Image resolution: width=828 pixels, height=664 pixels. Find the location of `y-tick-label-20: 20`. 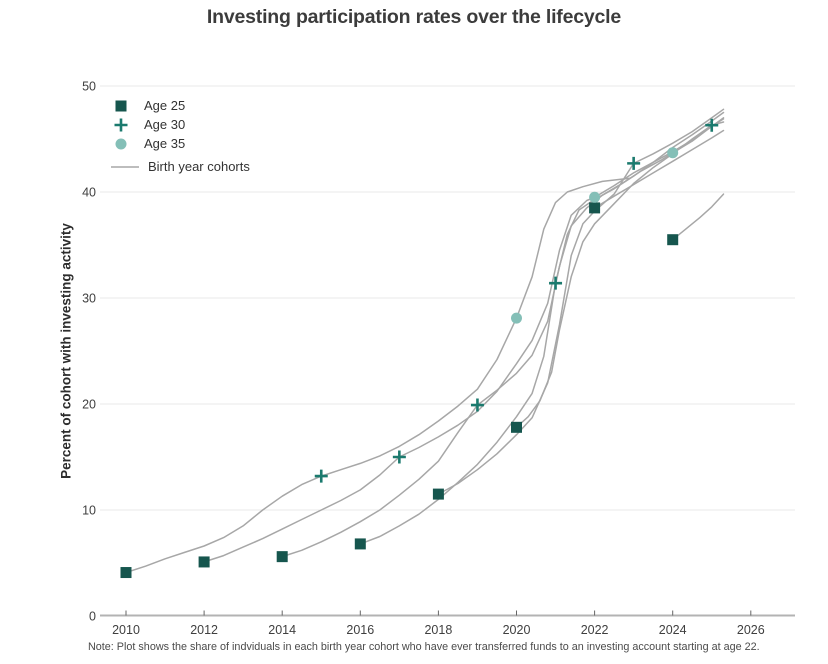

y-tick-label-20: 20 is located at coordinates (89, 405).